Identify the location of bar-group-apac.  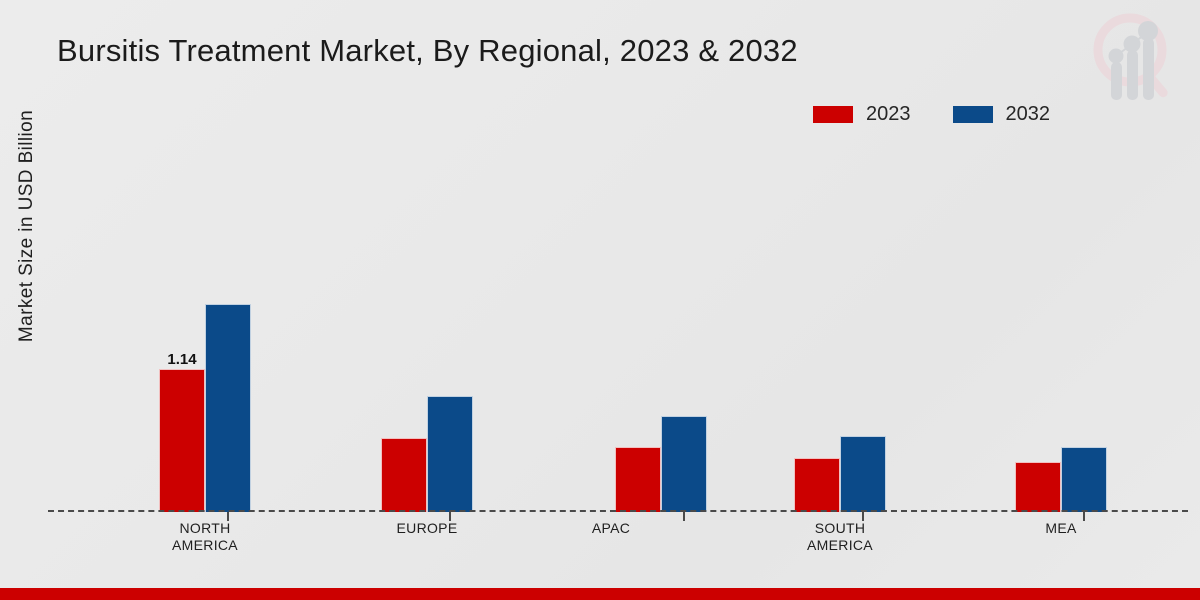
(661, 468).